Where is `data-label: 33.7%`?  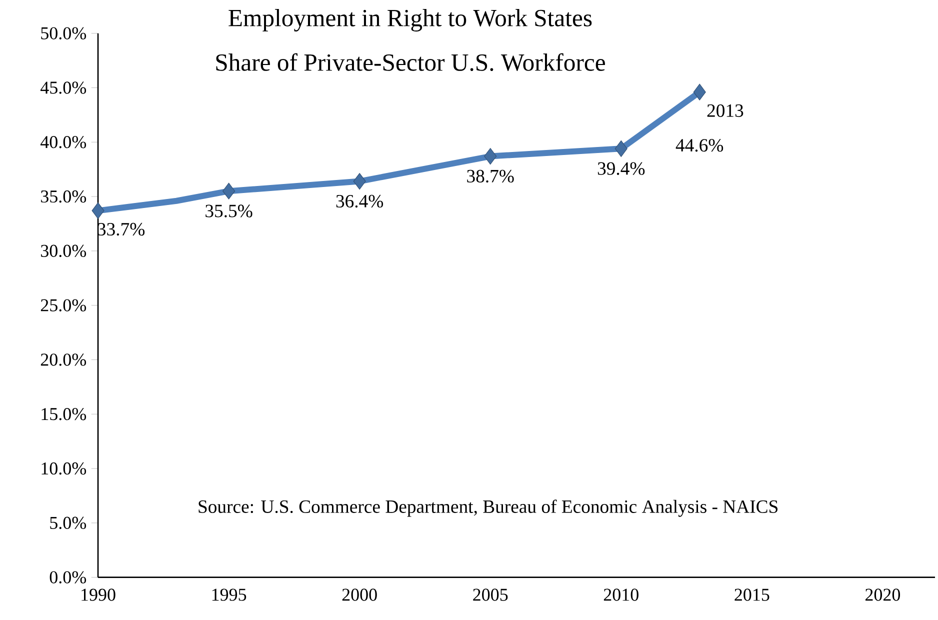 data-label: 33.7% is located at coordinates (121, 229).